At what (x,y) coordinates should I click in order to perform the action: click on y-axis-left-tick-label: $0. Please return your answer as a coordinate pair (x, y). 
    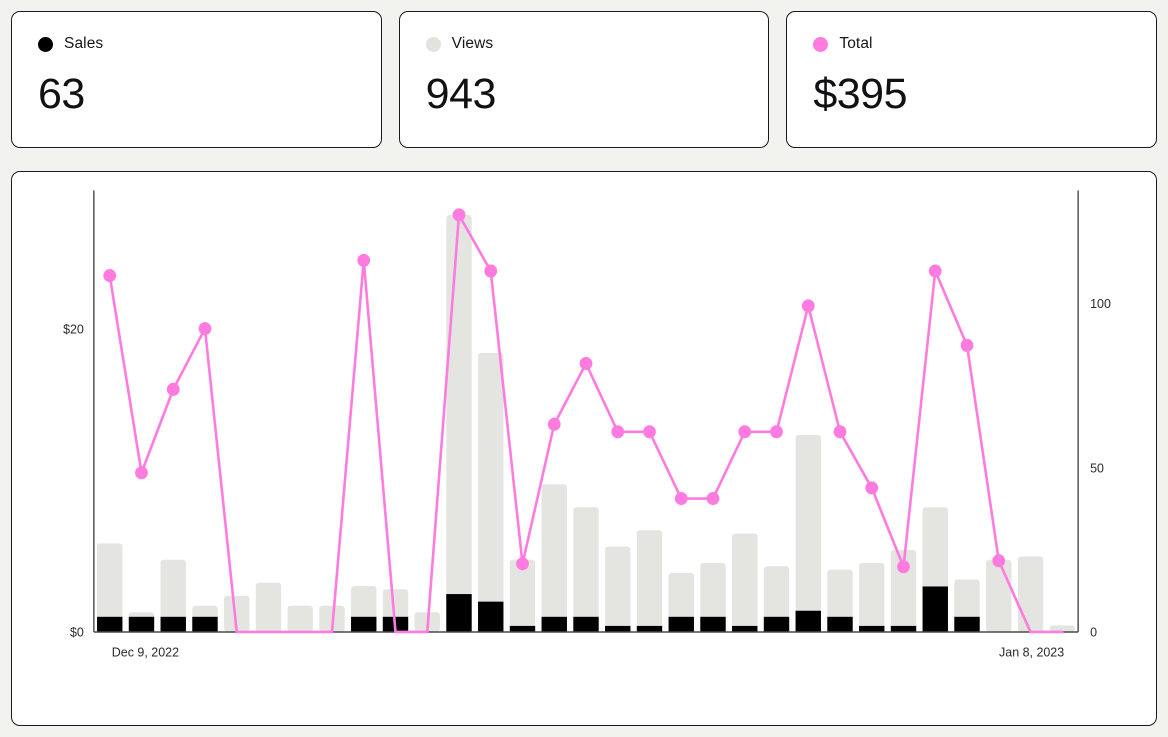
    Looking at the image, I should click on (77, 632).